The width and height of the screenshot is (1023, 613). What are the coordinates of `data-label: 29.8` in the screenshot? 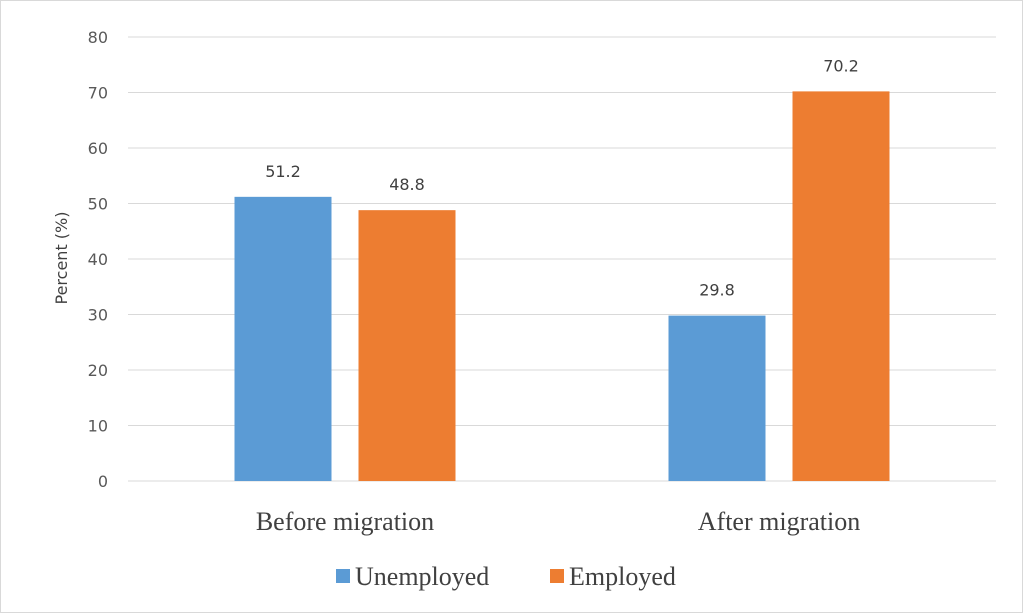 It's located at (717, 290).